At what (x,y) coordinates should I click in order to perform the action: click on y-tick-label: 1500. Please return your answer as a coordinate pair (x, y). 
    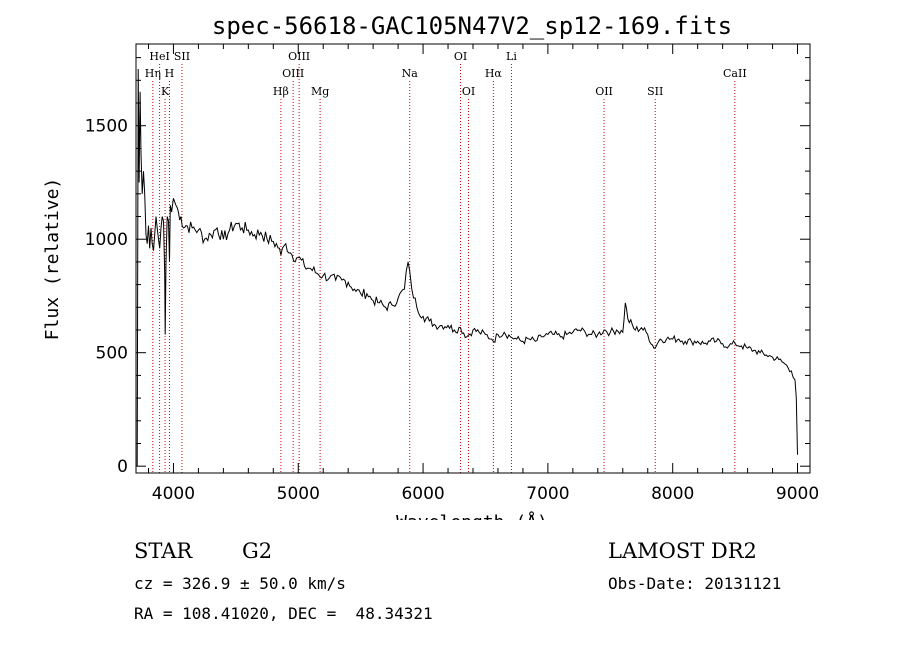
    Looking at the image, I should click on (106, 127).